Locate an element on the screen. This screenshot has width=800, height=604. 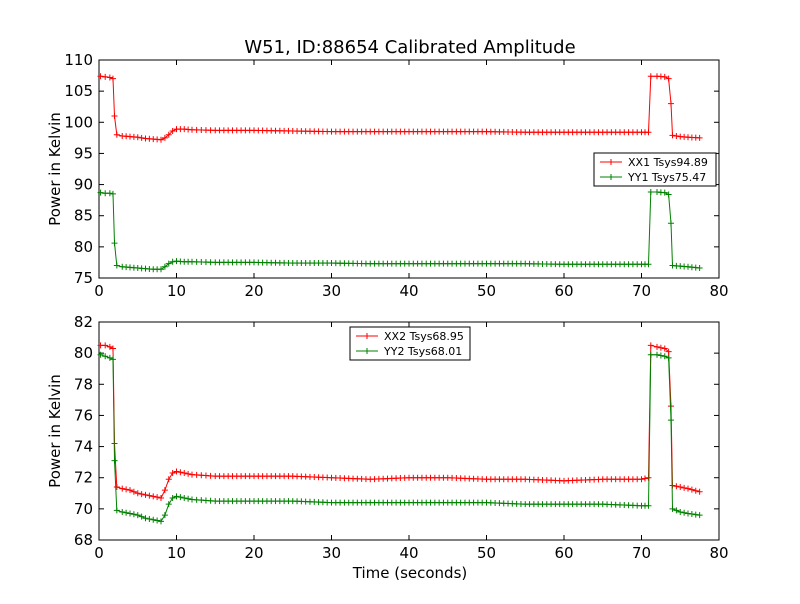
legend: XX1 Tsys94.89 YY1 Tsys75.47 is located at coordinates (655, 169).